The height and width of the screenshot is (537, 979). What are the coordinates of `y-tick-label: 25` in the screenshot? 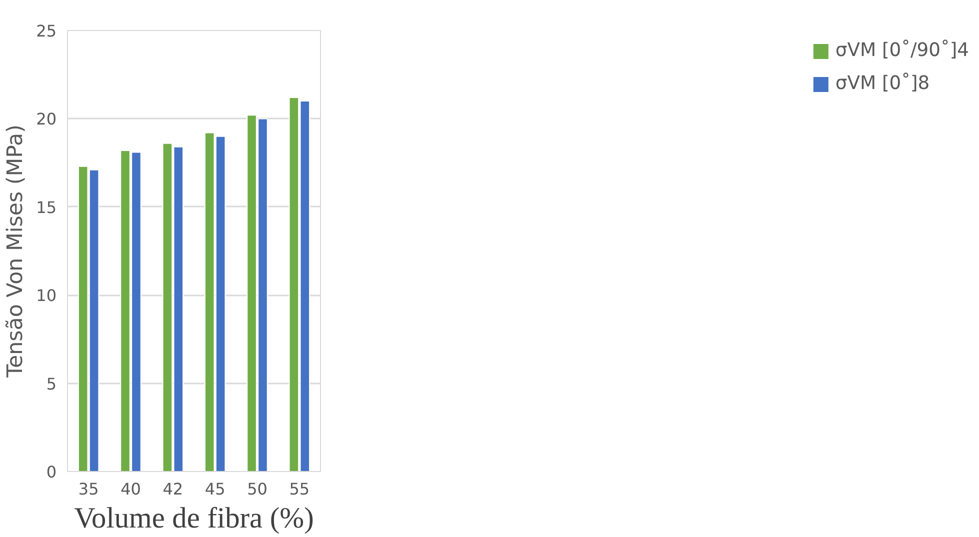 It's located at (46, 31).